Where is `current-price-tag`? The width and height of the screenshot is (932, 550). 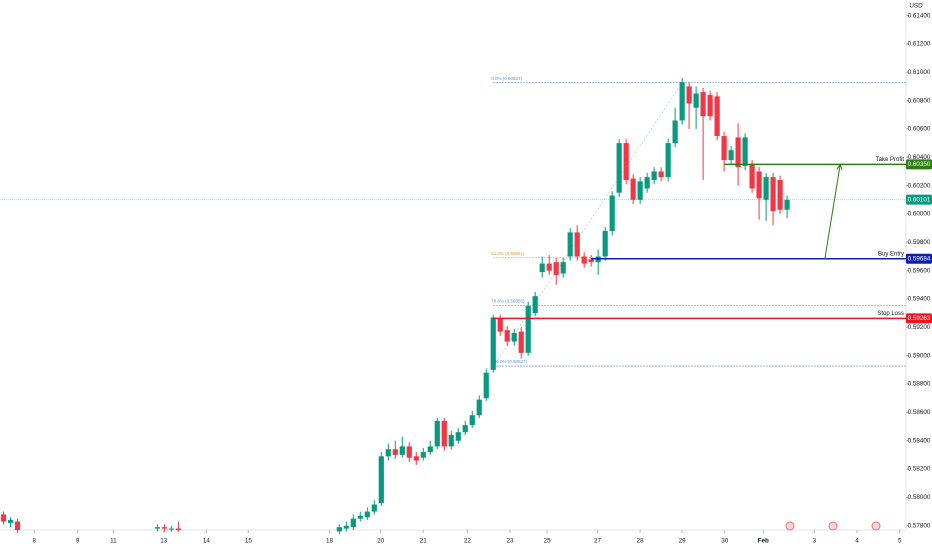
current-price-tag is located at coordinates (919, 199).